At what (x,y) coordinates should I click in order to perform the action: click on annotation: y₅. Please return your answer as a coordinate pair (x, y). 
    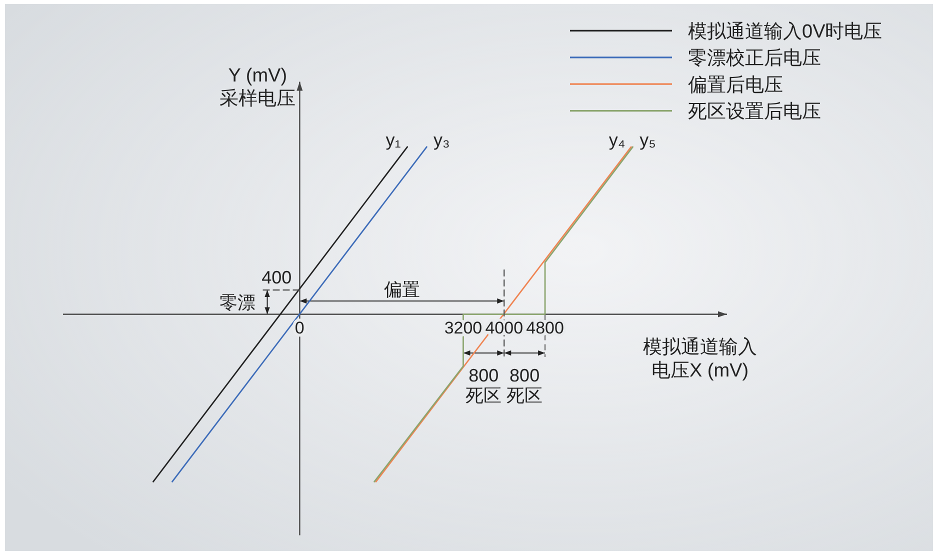
    Looking at the image, I should click on (648, 140).